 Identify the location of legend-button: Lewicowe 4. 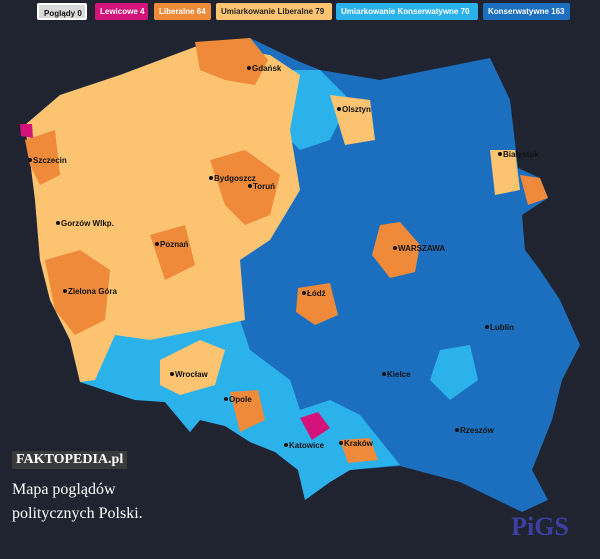
(121, 11).